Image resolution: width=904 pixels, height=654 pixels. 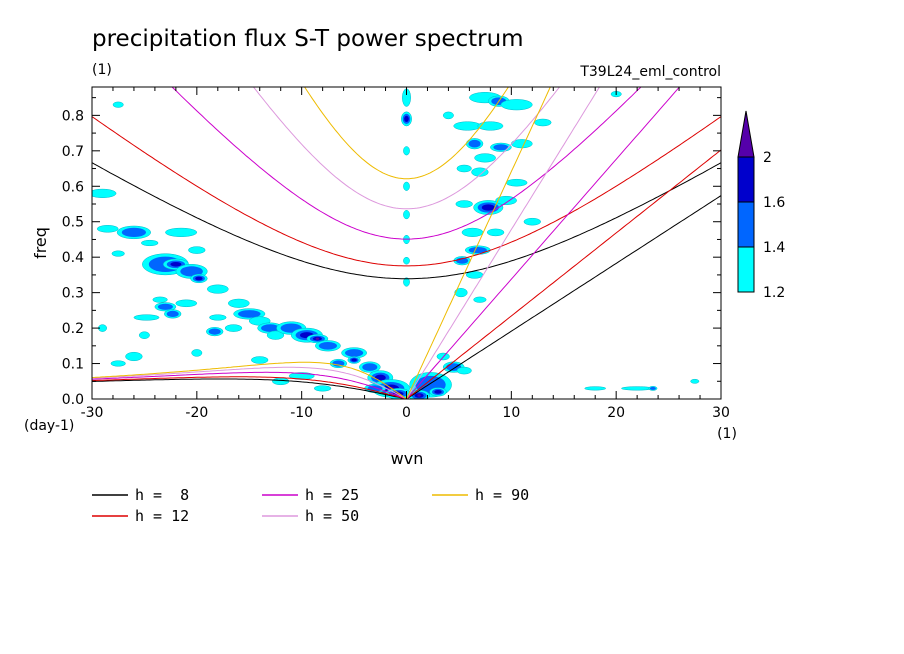 I want to click on colorbar: 1.2 1.4 1.6 2, so click(x=761, y=205).